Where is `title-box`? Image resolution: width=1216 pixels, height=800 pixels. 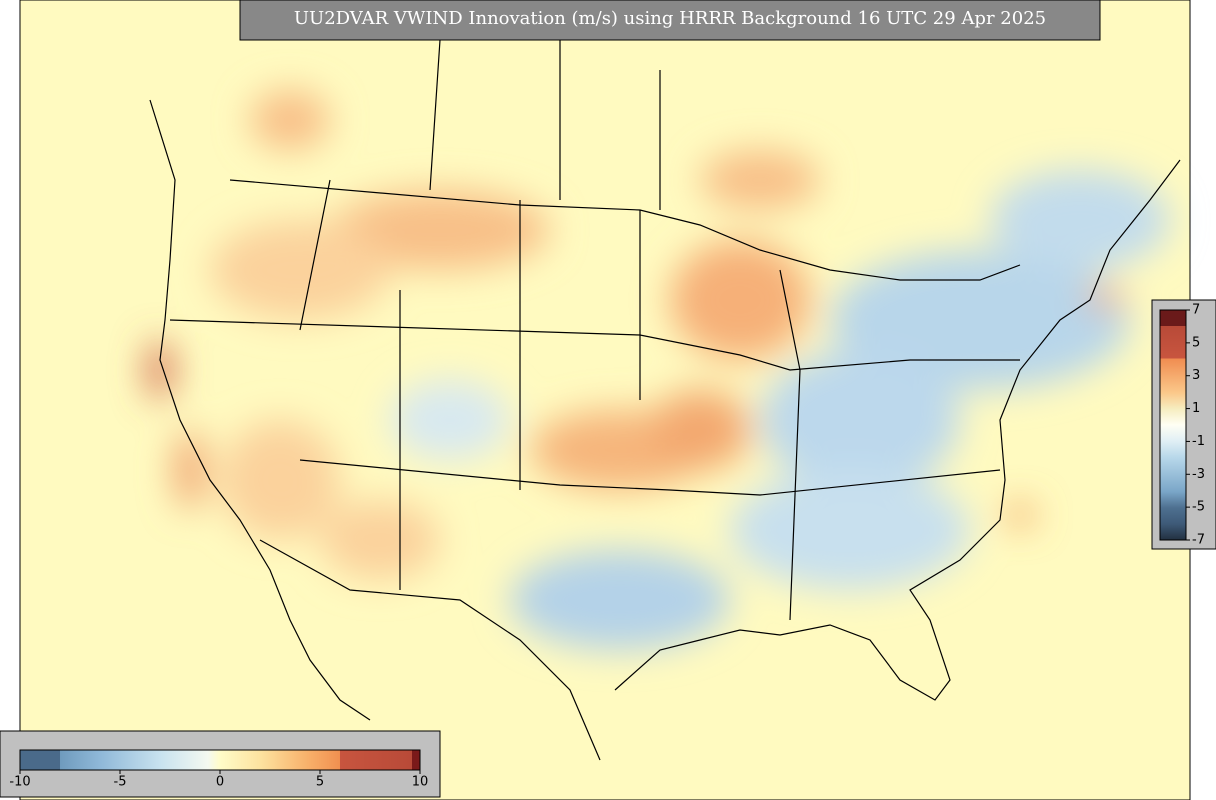 title-box is located at coordinates (670, 20).